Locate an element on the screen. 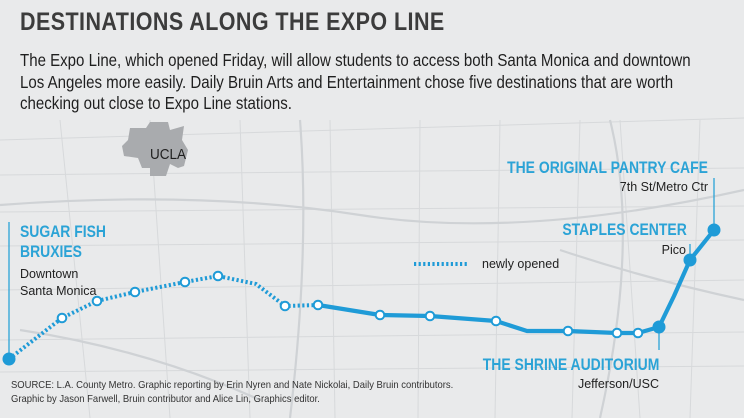 The image size is (744, 418). station-label-jefferson-usc: Jefferson/USC is located at coordinates (618, 384).